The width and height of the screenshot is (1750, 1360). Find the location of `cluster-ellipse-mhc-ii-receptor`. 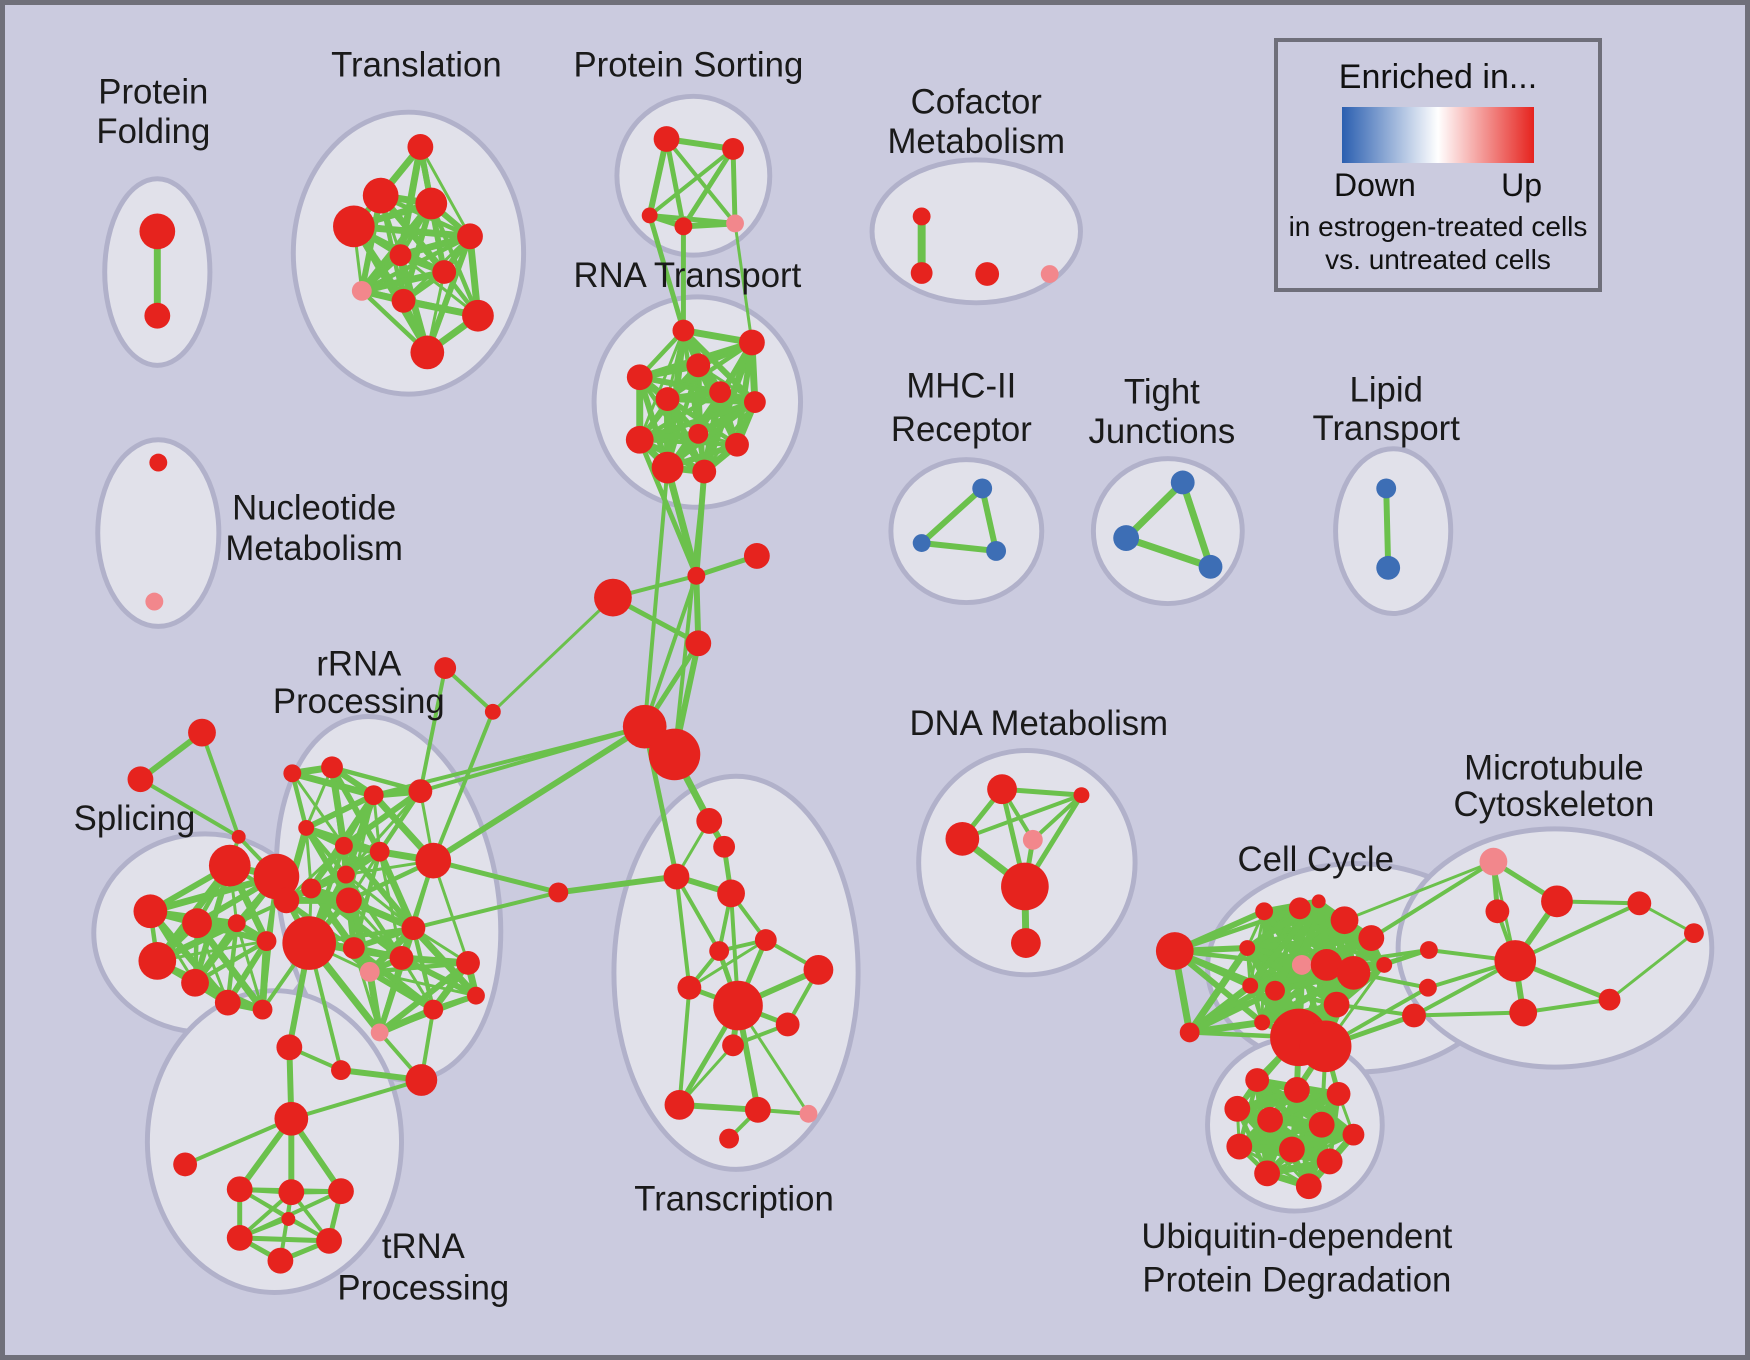

cluster-ellipse-mhc-ii-receptor is located at coordinates (966, 531).